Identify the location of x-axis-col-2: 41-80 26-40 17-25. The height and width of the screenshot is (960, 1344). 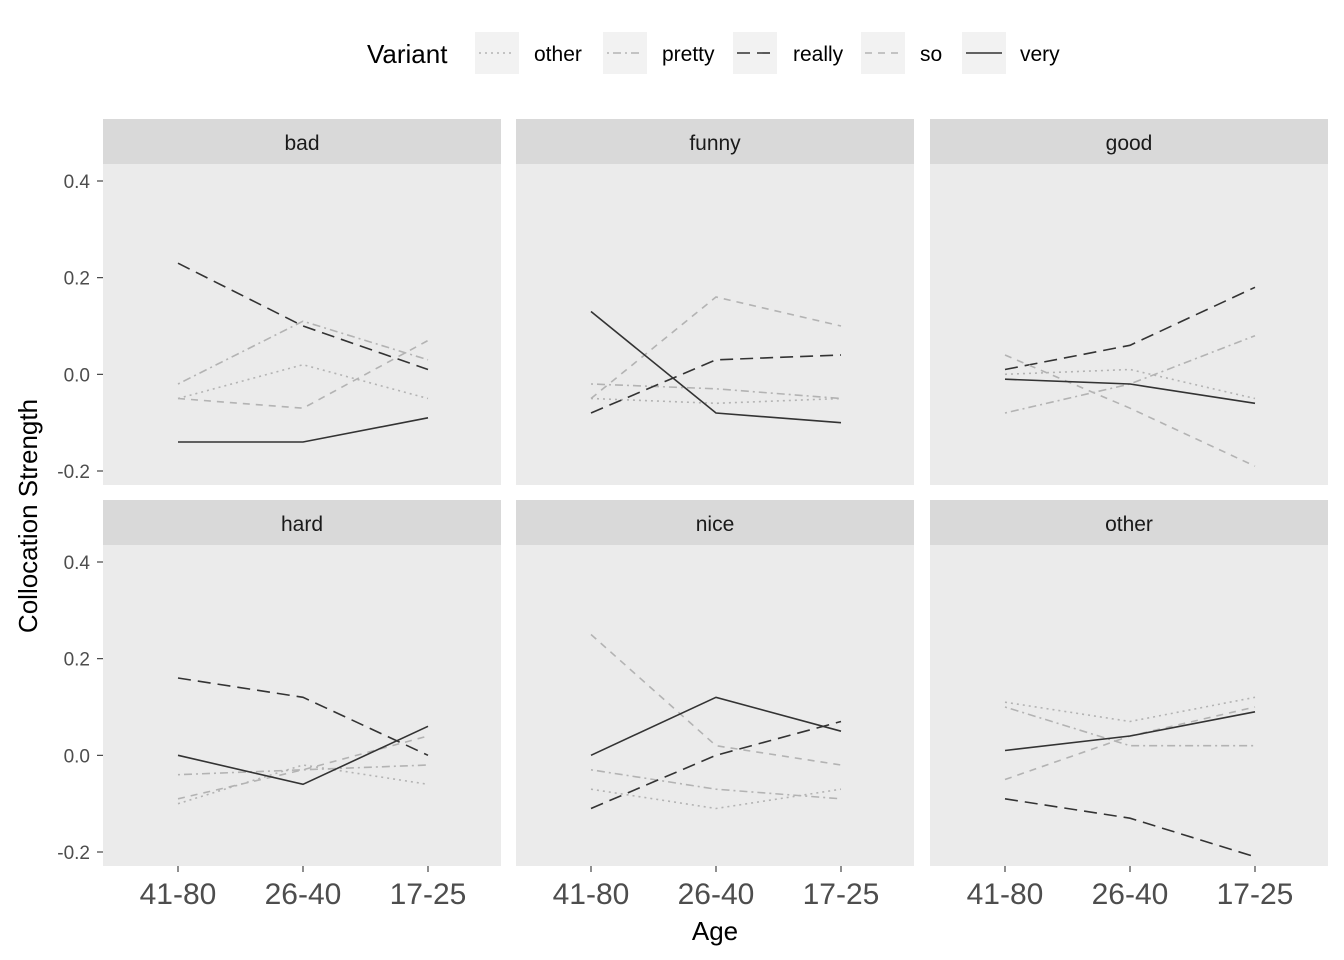
(716, 888).